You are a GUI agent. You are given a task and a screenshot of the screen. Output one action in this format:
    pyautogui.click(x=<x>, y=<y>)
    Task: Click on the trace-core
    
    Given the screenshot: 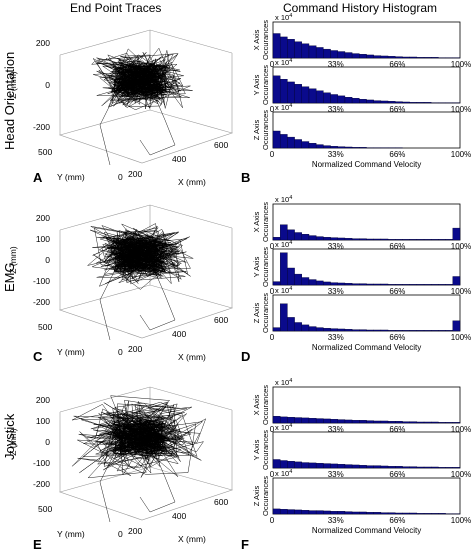 What is the action you would take?
    pyautogui.click(x=140, y=255)
    